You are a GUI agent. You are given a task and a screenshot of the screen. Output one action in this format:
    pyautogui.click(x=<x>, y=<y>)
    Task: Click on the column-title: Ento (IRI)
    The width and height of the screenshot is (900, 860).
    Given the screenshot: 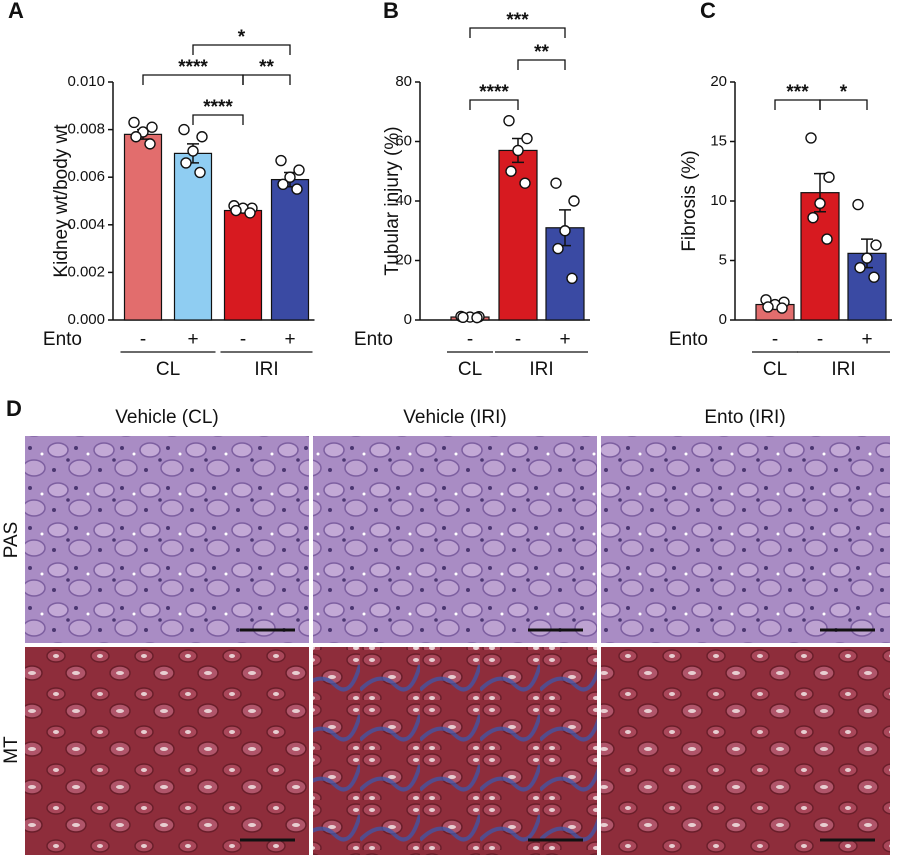 What is the action you would take?
    pyautogui.click(x=744, y=417)
    